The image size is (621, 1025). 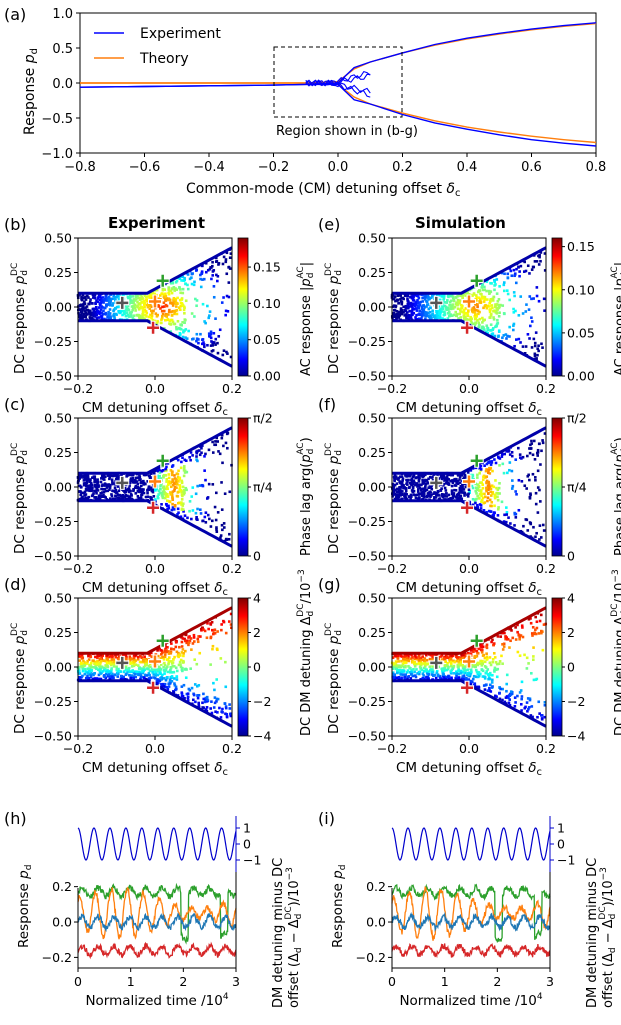 I want to click on a-ytick-label: −1.0, so click(x=57, y=154).